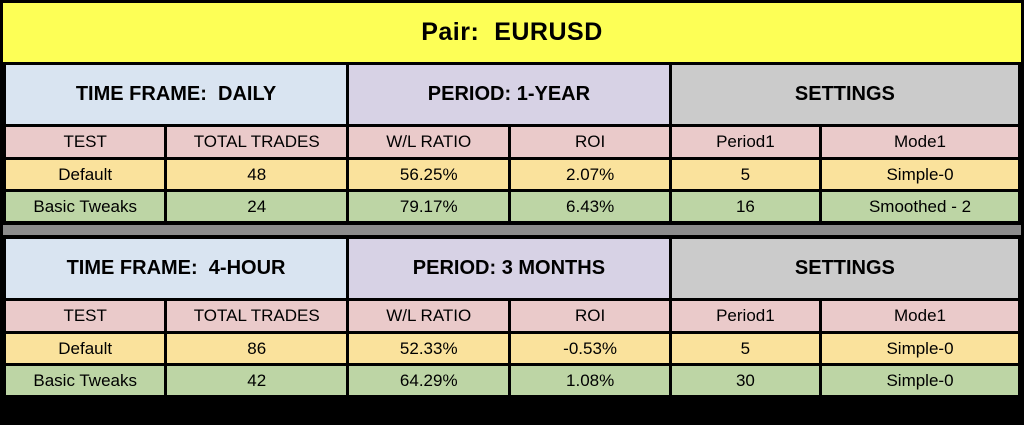  Describe the element at coordinates (512, 230) in the screenshot. I see `section-divider` at that location.